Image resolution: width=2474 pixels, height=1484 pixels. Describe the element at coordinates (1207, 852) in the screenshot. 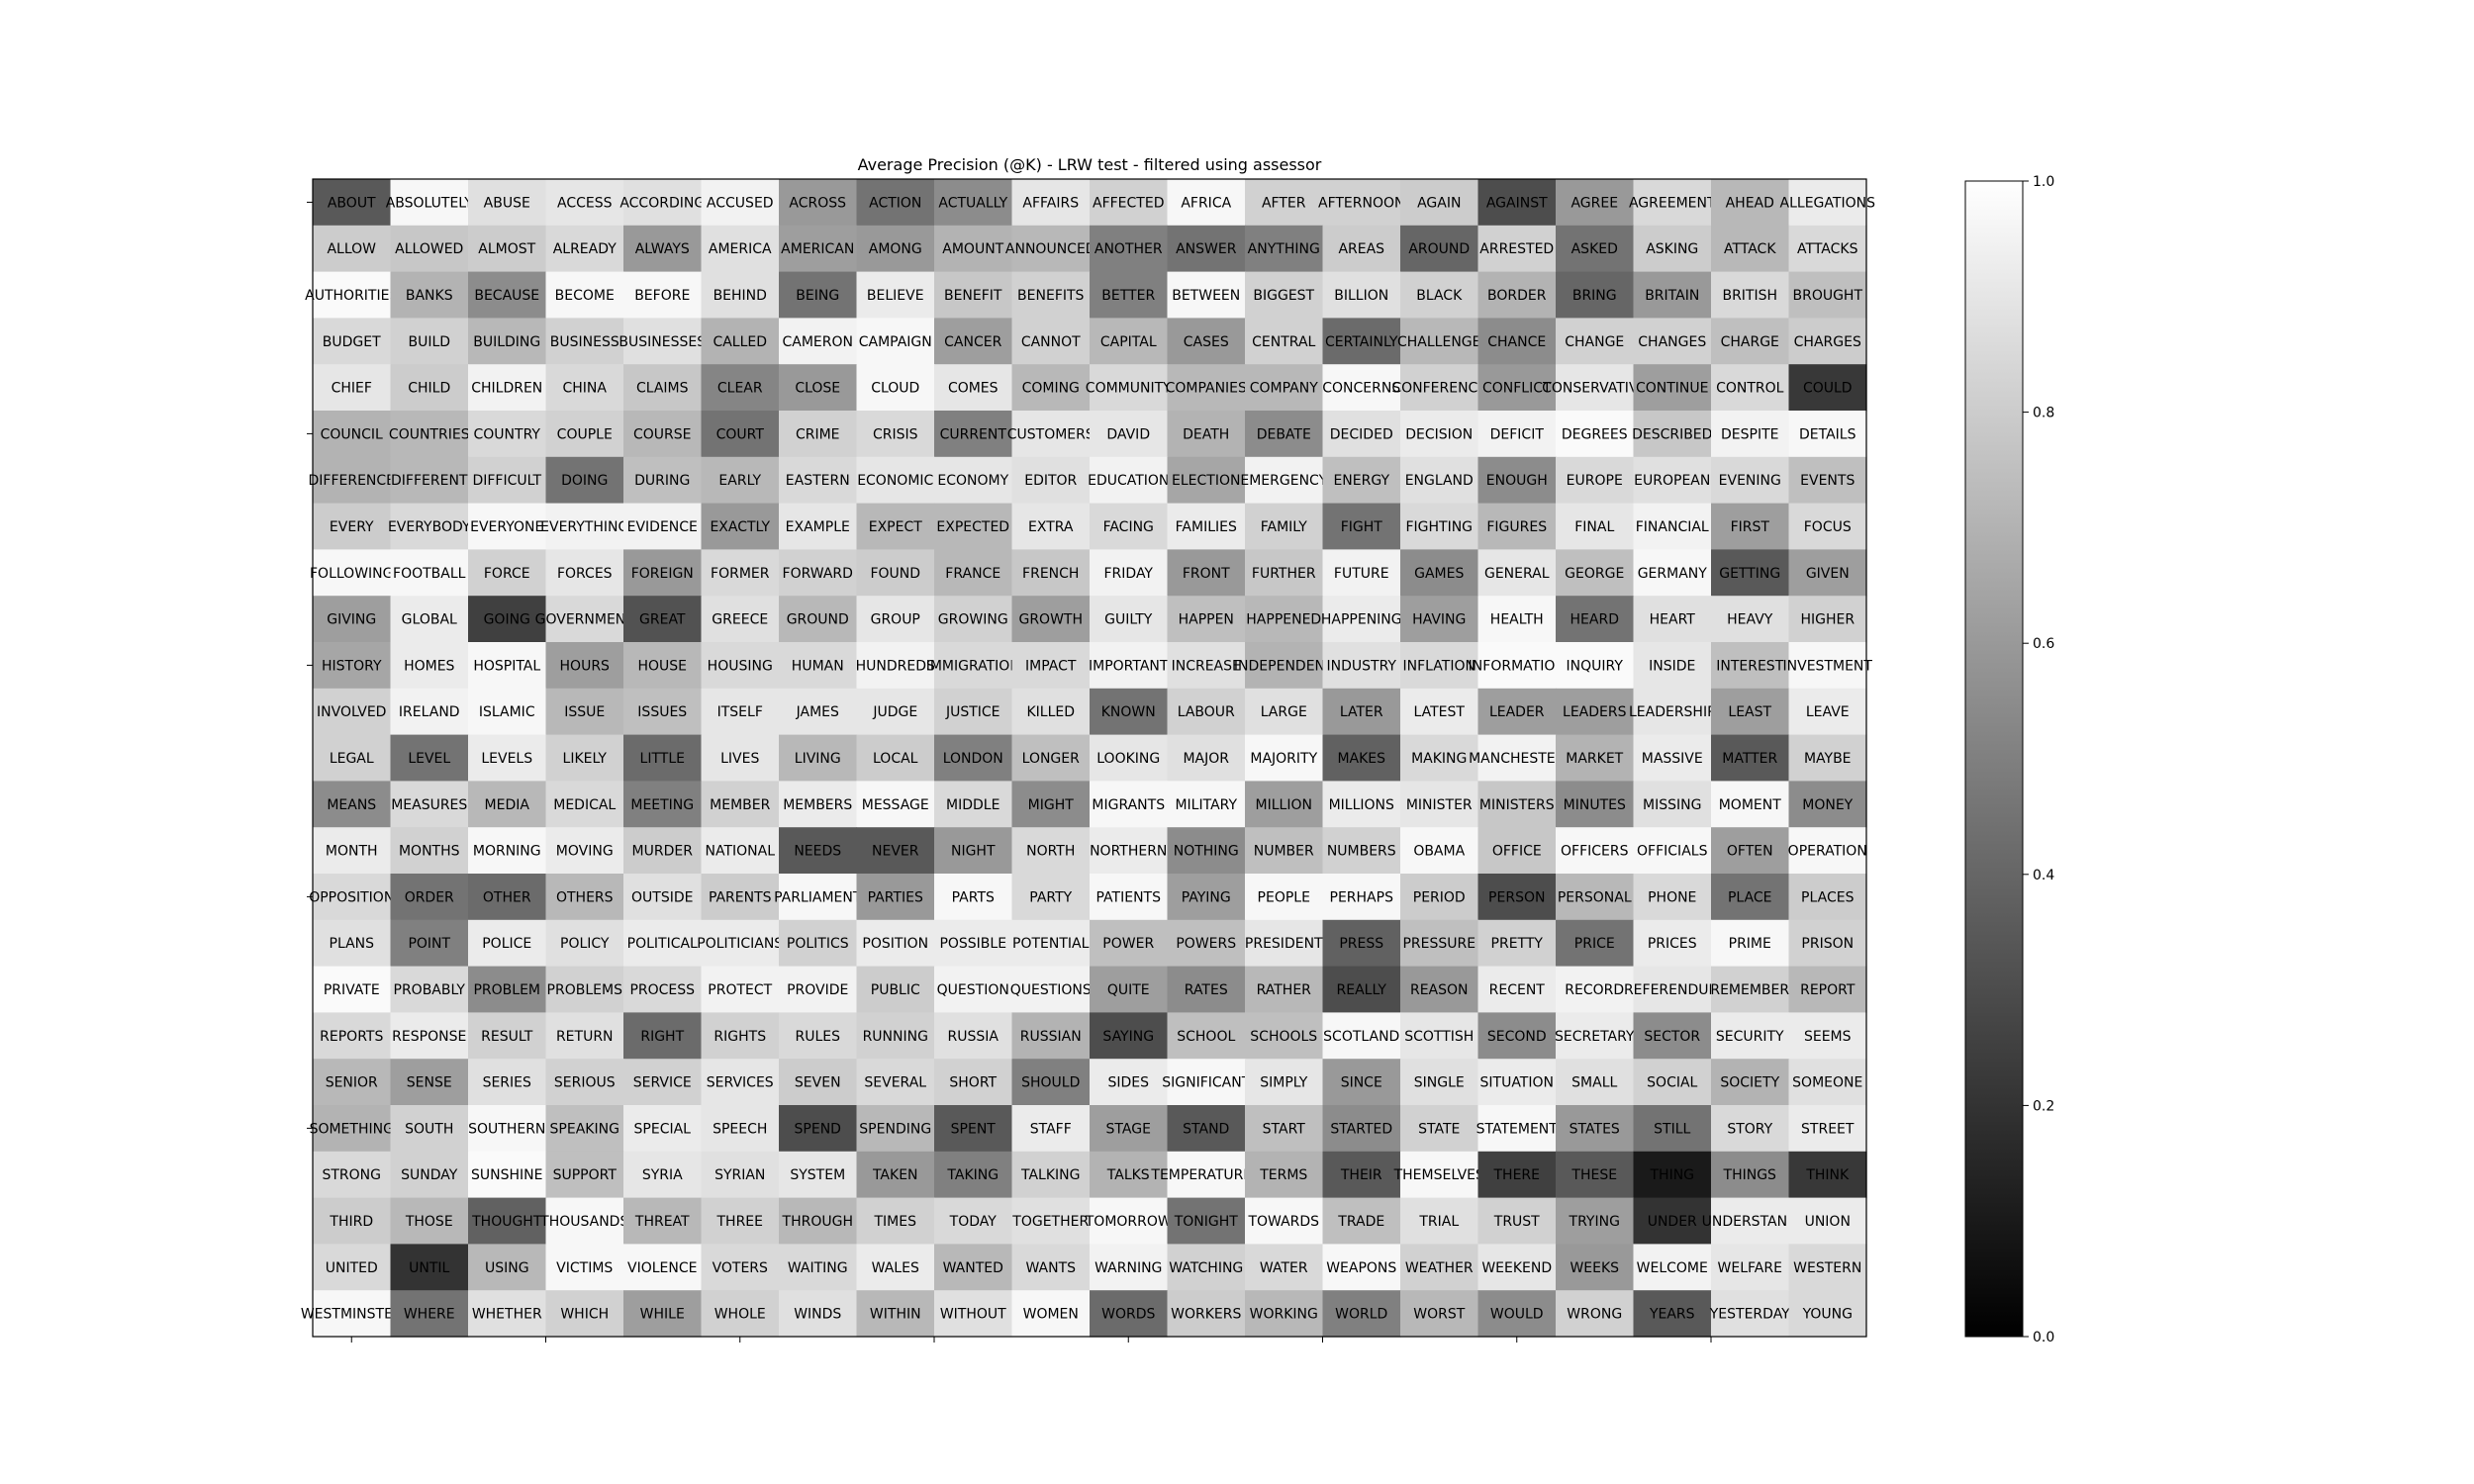

I see `cell-label: NOTHING` at that location.